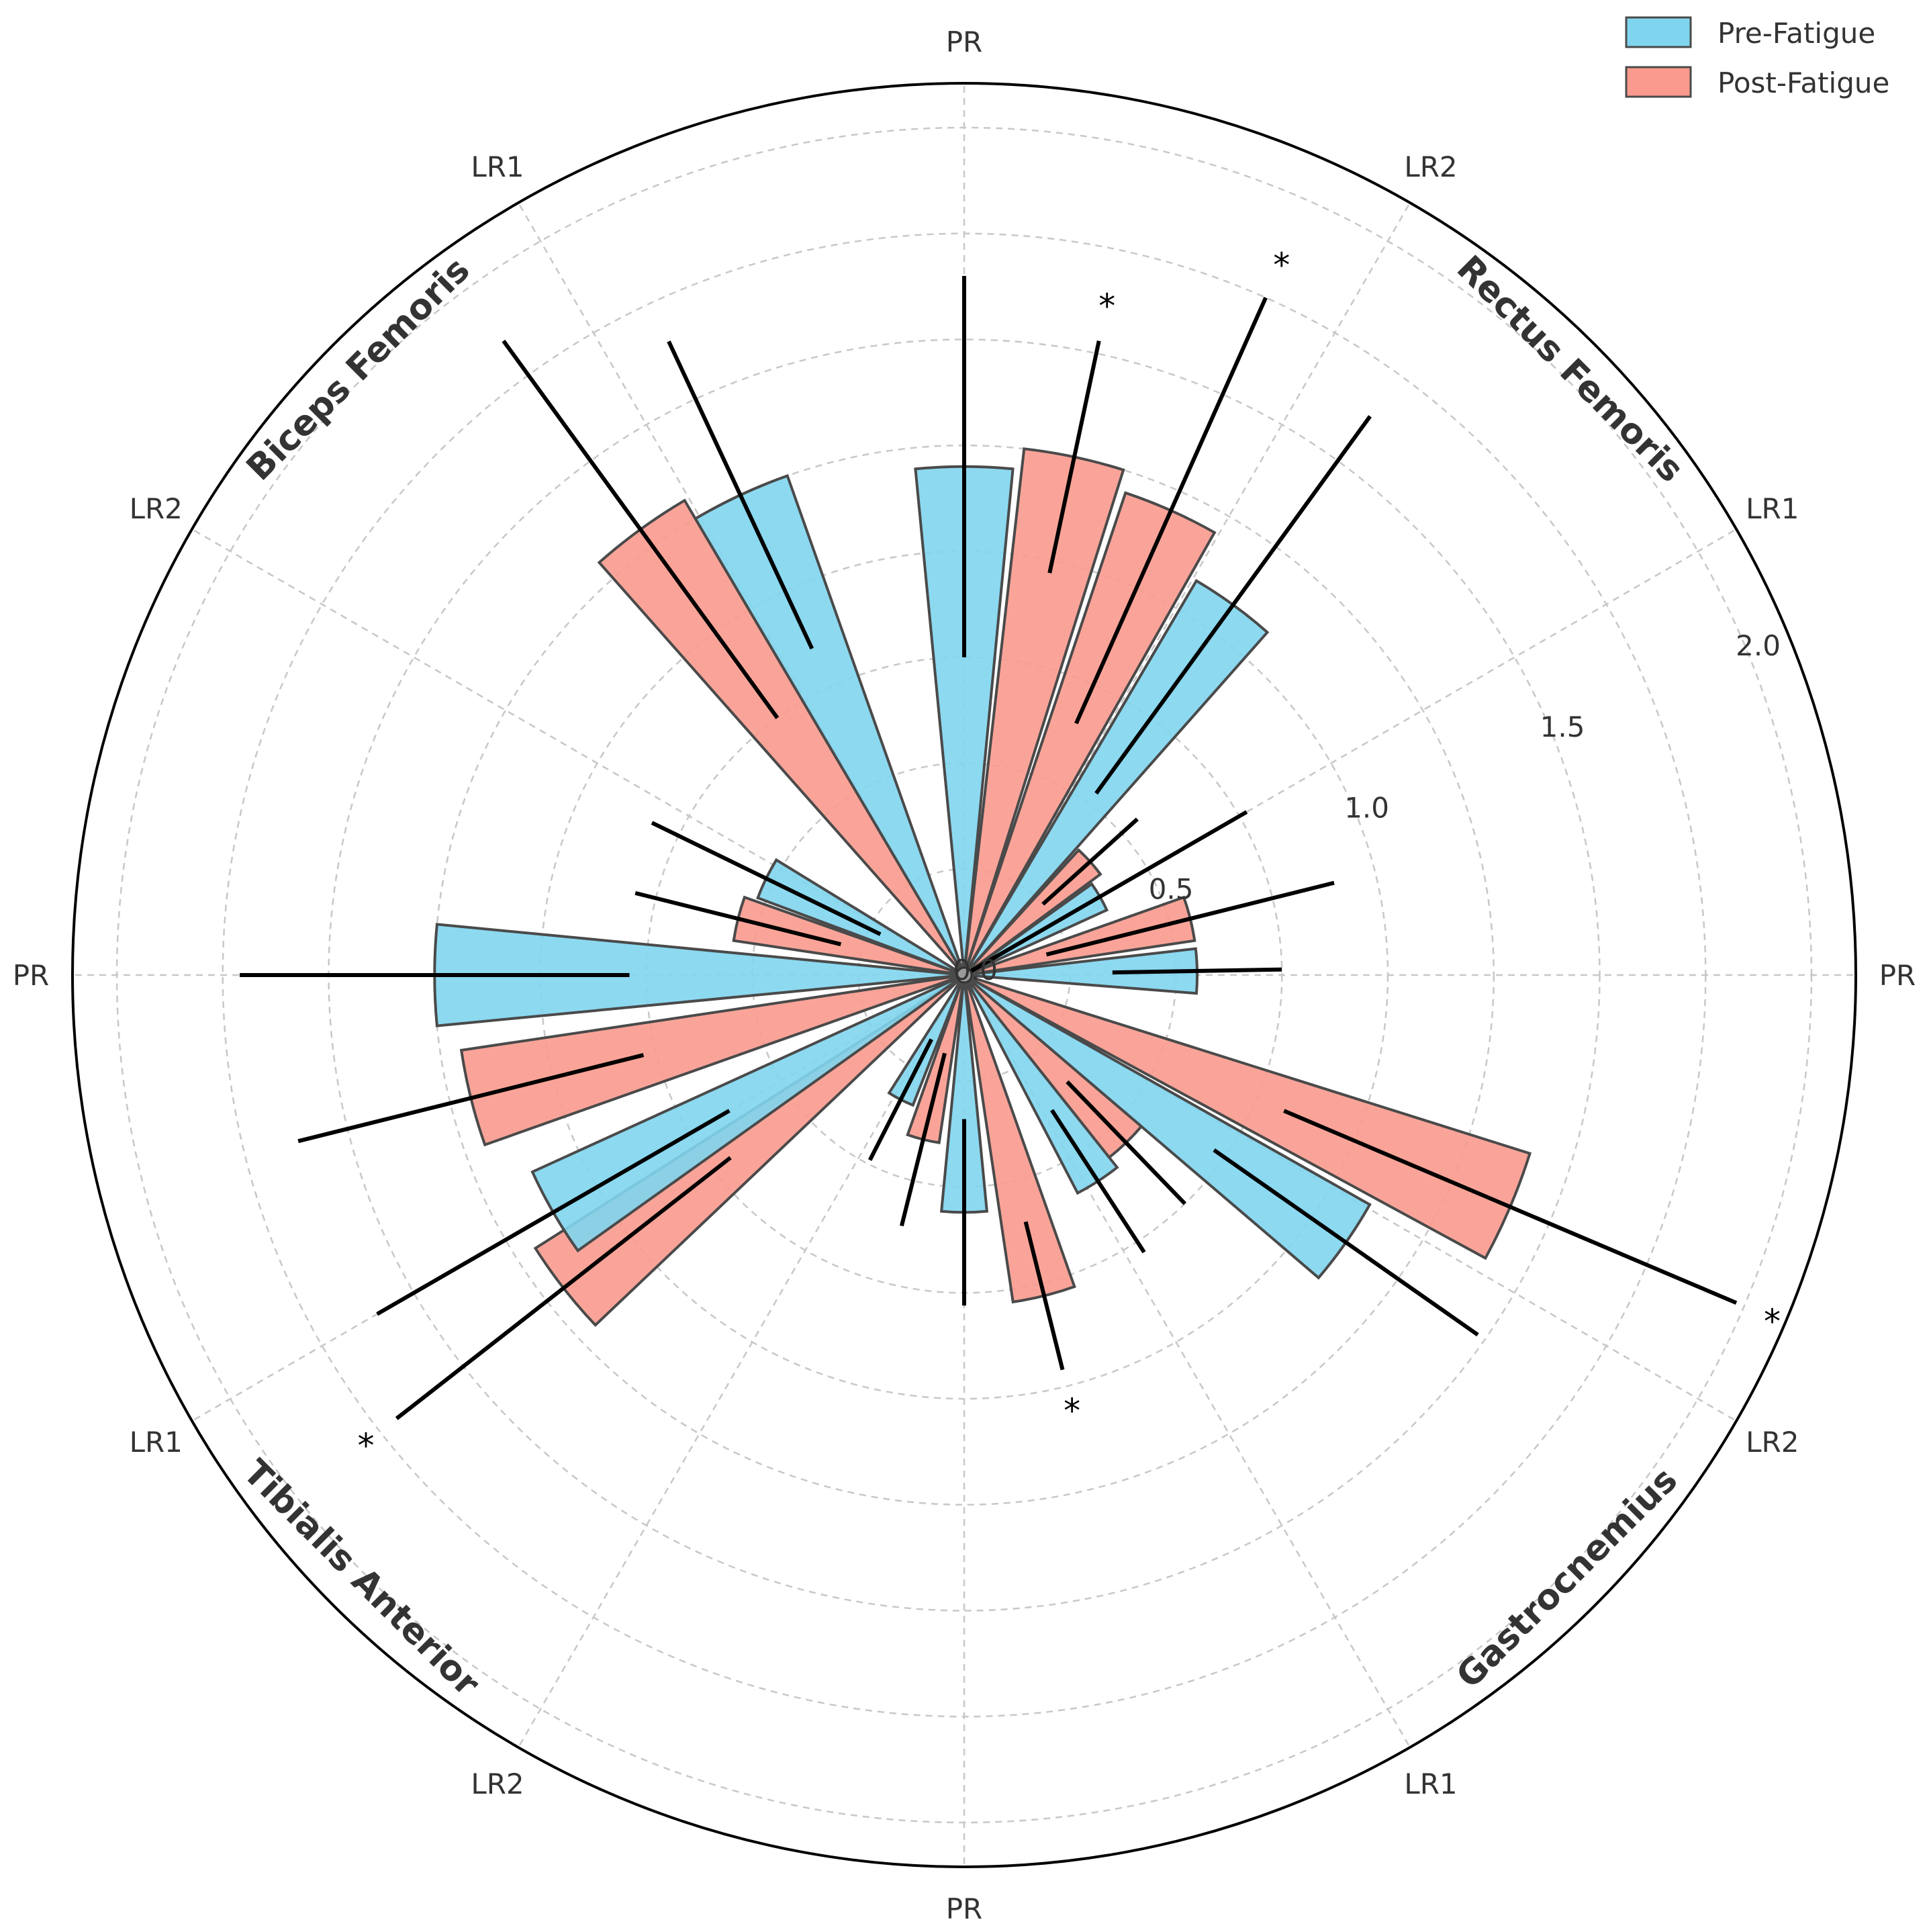 The image size is (1929, 1932). I want to click on significance-marker-16: *, so click(365, 1445).